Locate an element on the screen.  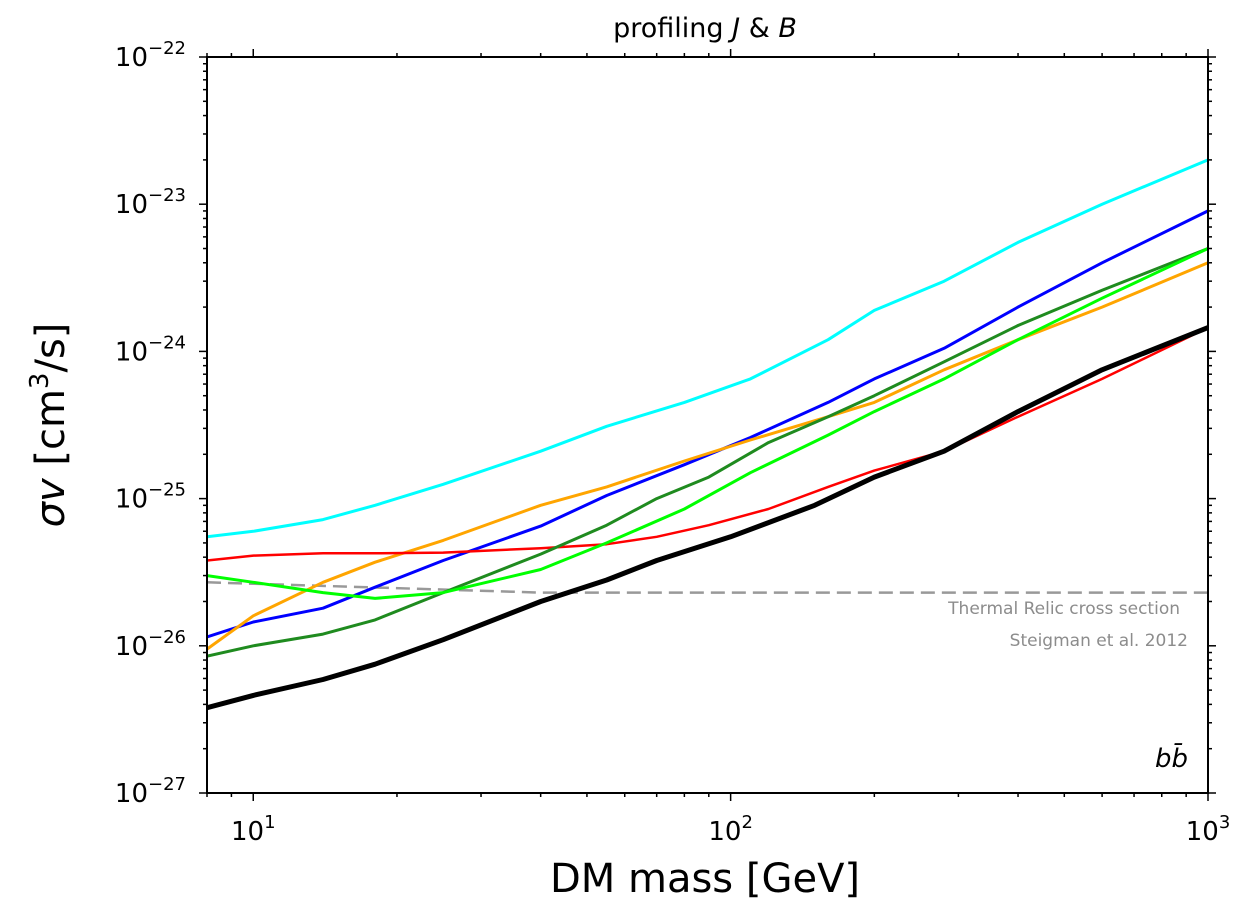
x-tick-label: 10³ is located at coordinates (1208, 829).